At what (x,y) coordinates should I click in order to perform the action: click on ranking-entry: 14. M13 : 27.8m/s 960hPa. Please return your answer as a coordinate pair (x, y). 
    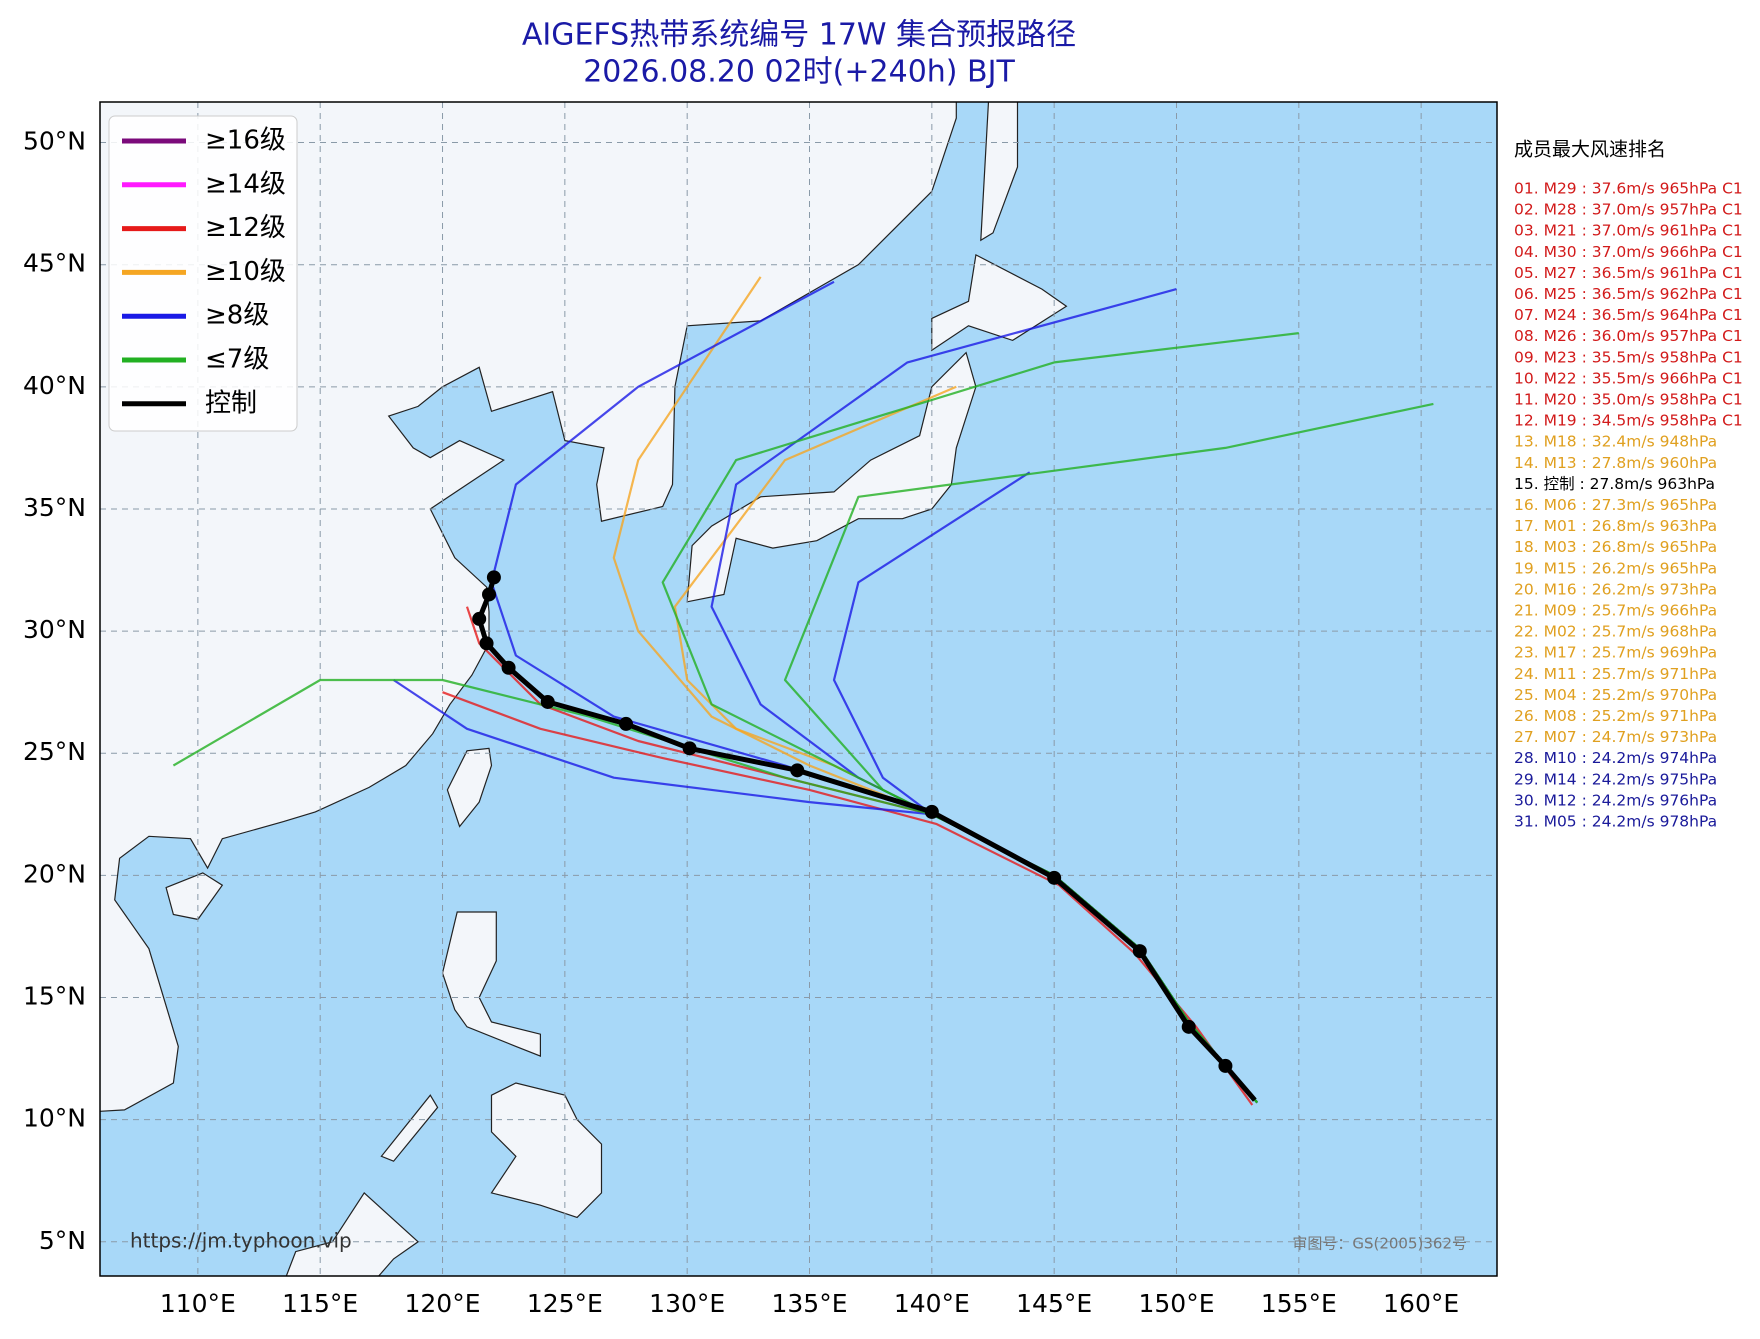
    Looking at the image, I should click on (1615, 463).